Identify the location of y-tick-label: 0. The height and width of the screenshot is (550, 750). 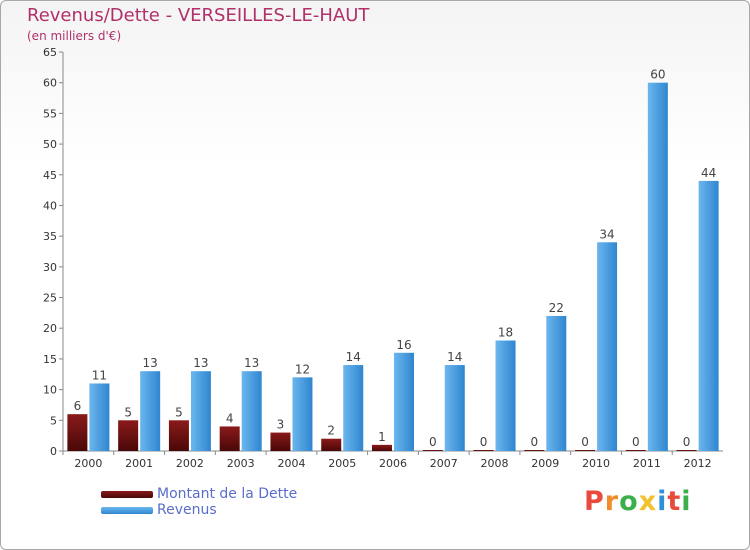
(53, 451).